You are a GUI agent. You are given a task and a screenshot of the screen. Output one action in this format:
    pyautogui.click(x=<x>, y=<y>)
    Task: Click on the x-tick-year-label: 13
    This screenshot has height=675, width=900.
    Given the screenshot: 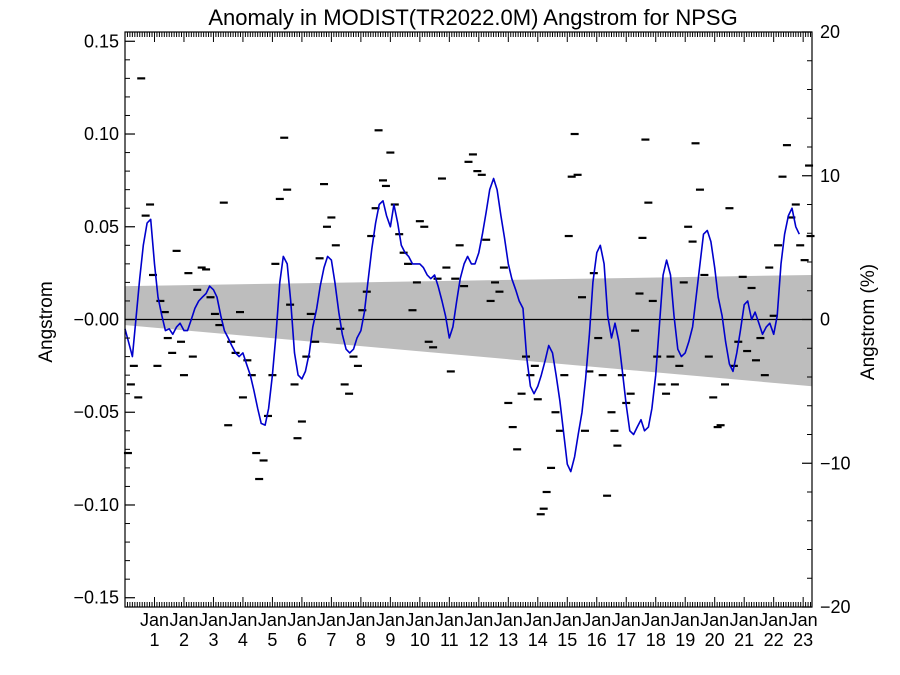 What is the action you would take?
    pyautogui.click(x=508, y=640)
    